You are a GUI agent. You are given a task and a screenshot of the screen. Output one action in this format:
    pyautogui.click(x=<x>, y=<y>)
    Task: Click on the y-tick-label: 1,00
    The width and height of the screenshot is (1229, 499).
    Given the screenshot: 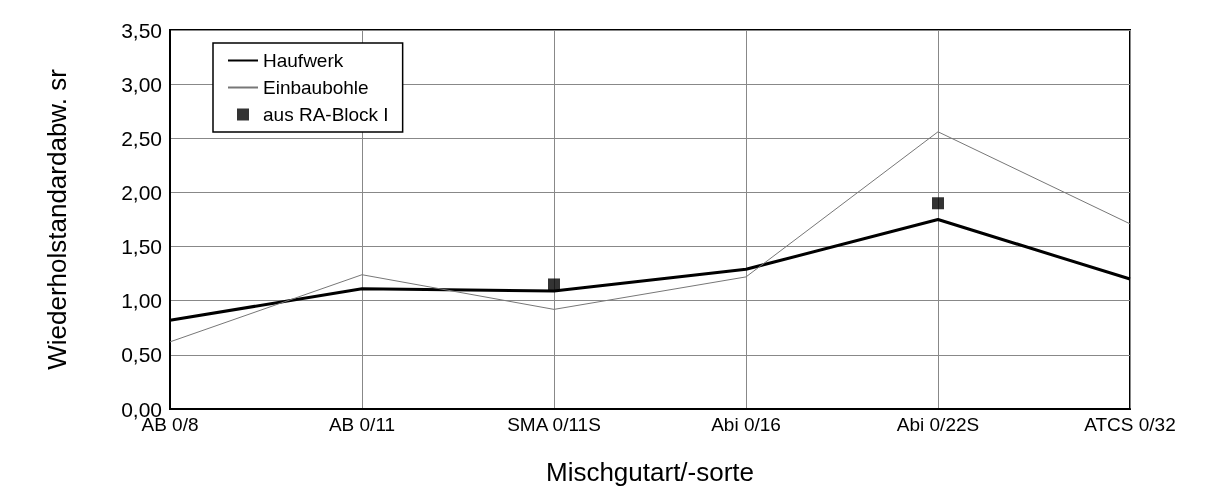 What is the action you would take?
    pyautogui.click(x=141, y=301)
    